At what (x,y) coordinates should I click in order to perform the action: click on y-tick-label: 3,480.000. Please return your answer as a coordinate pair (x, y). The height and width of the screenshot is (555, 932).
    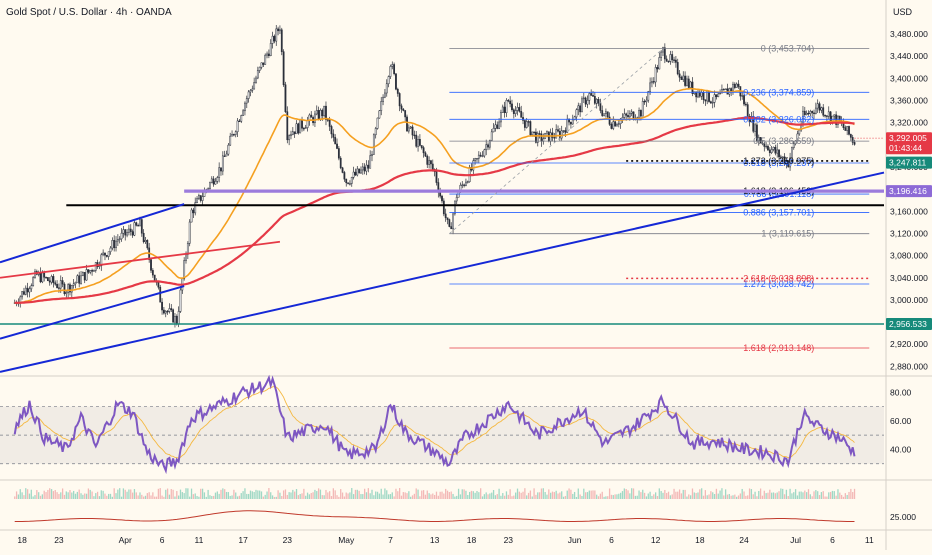
    Looking at the image, I should click on (909, 34).